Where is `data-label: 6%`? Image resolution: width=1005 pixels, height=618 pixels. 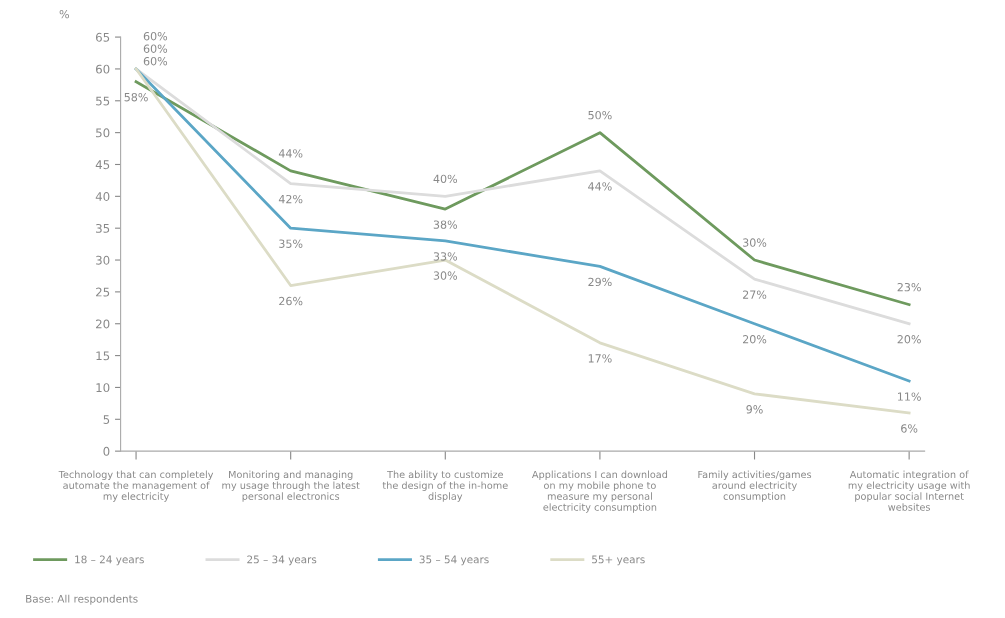
data-label: 6% is located at coordinates (909, 428).